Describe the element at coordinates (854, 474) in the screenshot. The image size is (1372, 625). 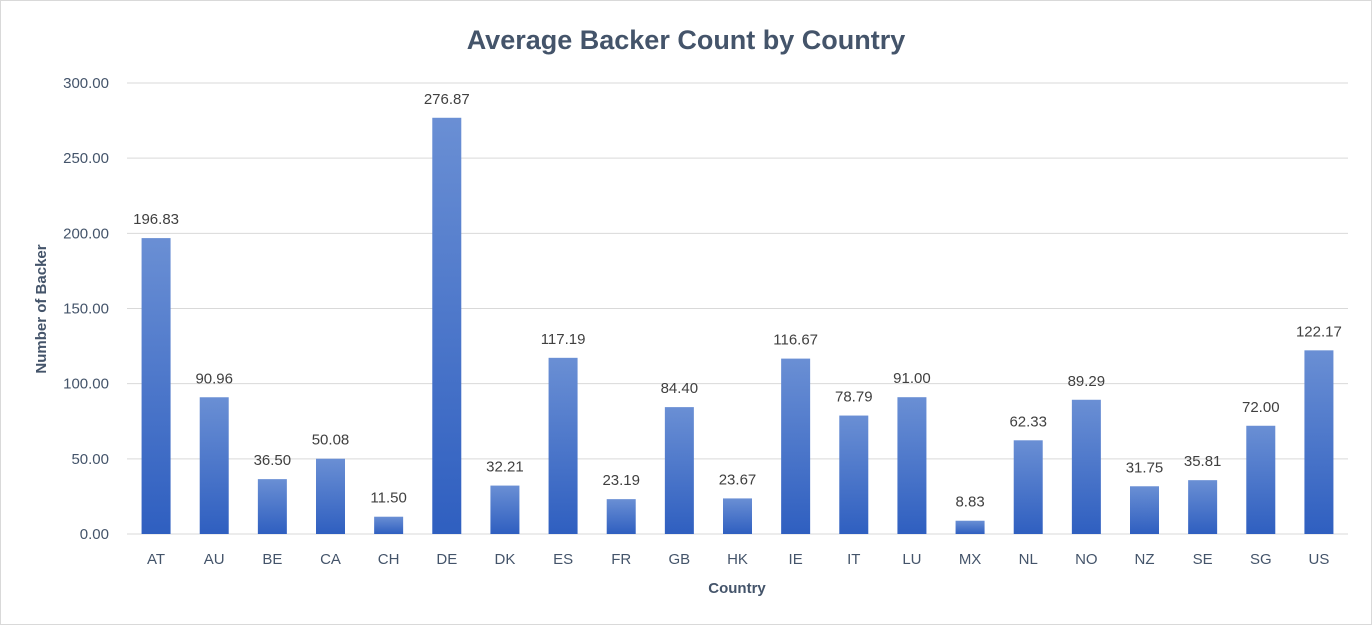
I see `bar-it` at that location.